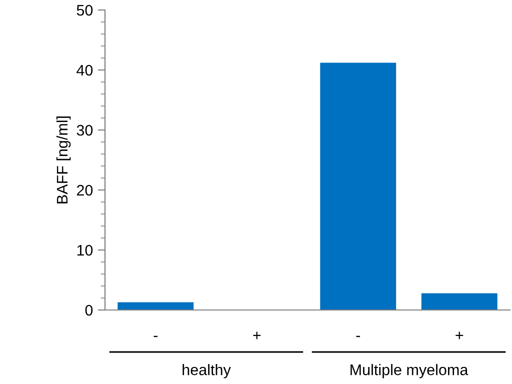  I want to click on y-axis-title: BAFF [ng/ml], so click(63, 160).